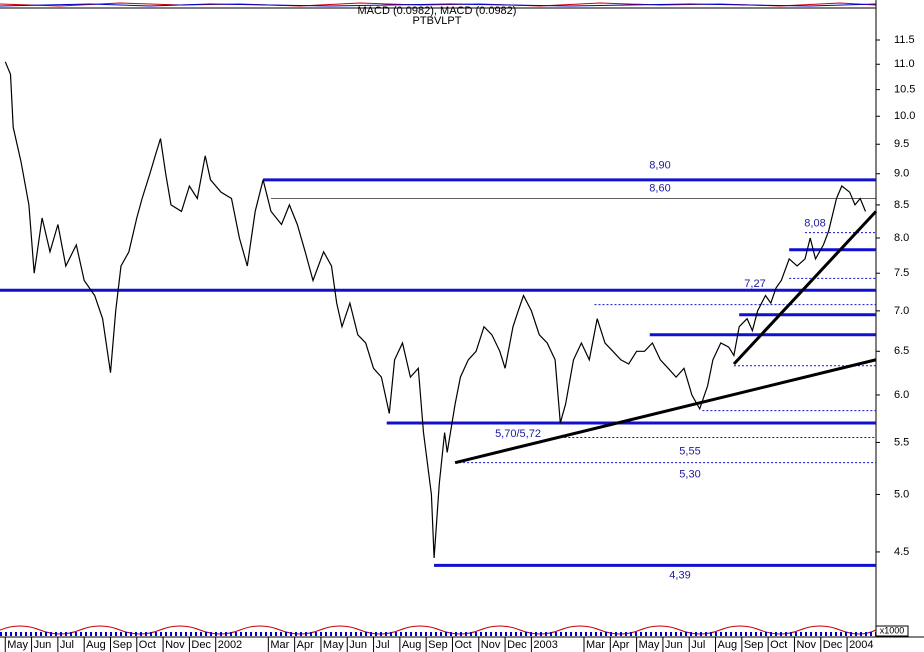 This screenshot has width=924, height=652. What do you see at coordinates (901, 442) in the screenshot?
I see `y-tick-label: 5.5` at bounding box center [901, 442].